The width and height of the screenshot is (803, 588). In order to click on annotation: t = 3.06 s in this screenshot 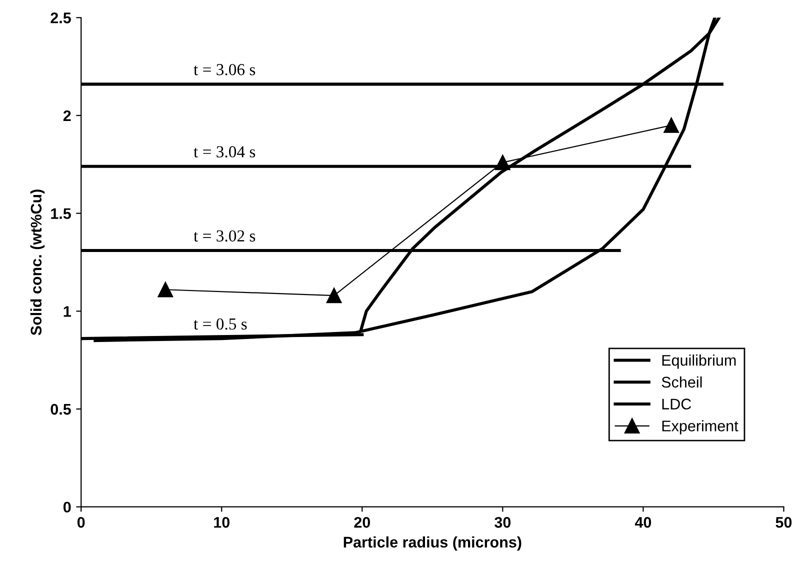, I will do `click(225, 70)`.